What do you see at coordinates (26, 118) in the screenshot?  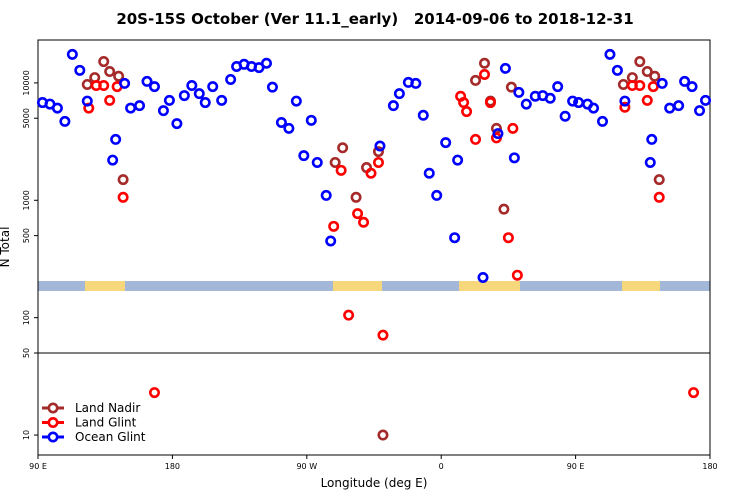 I see `y-tick-label: 5000` at bounding box center [26, 118].